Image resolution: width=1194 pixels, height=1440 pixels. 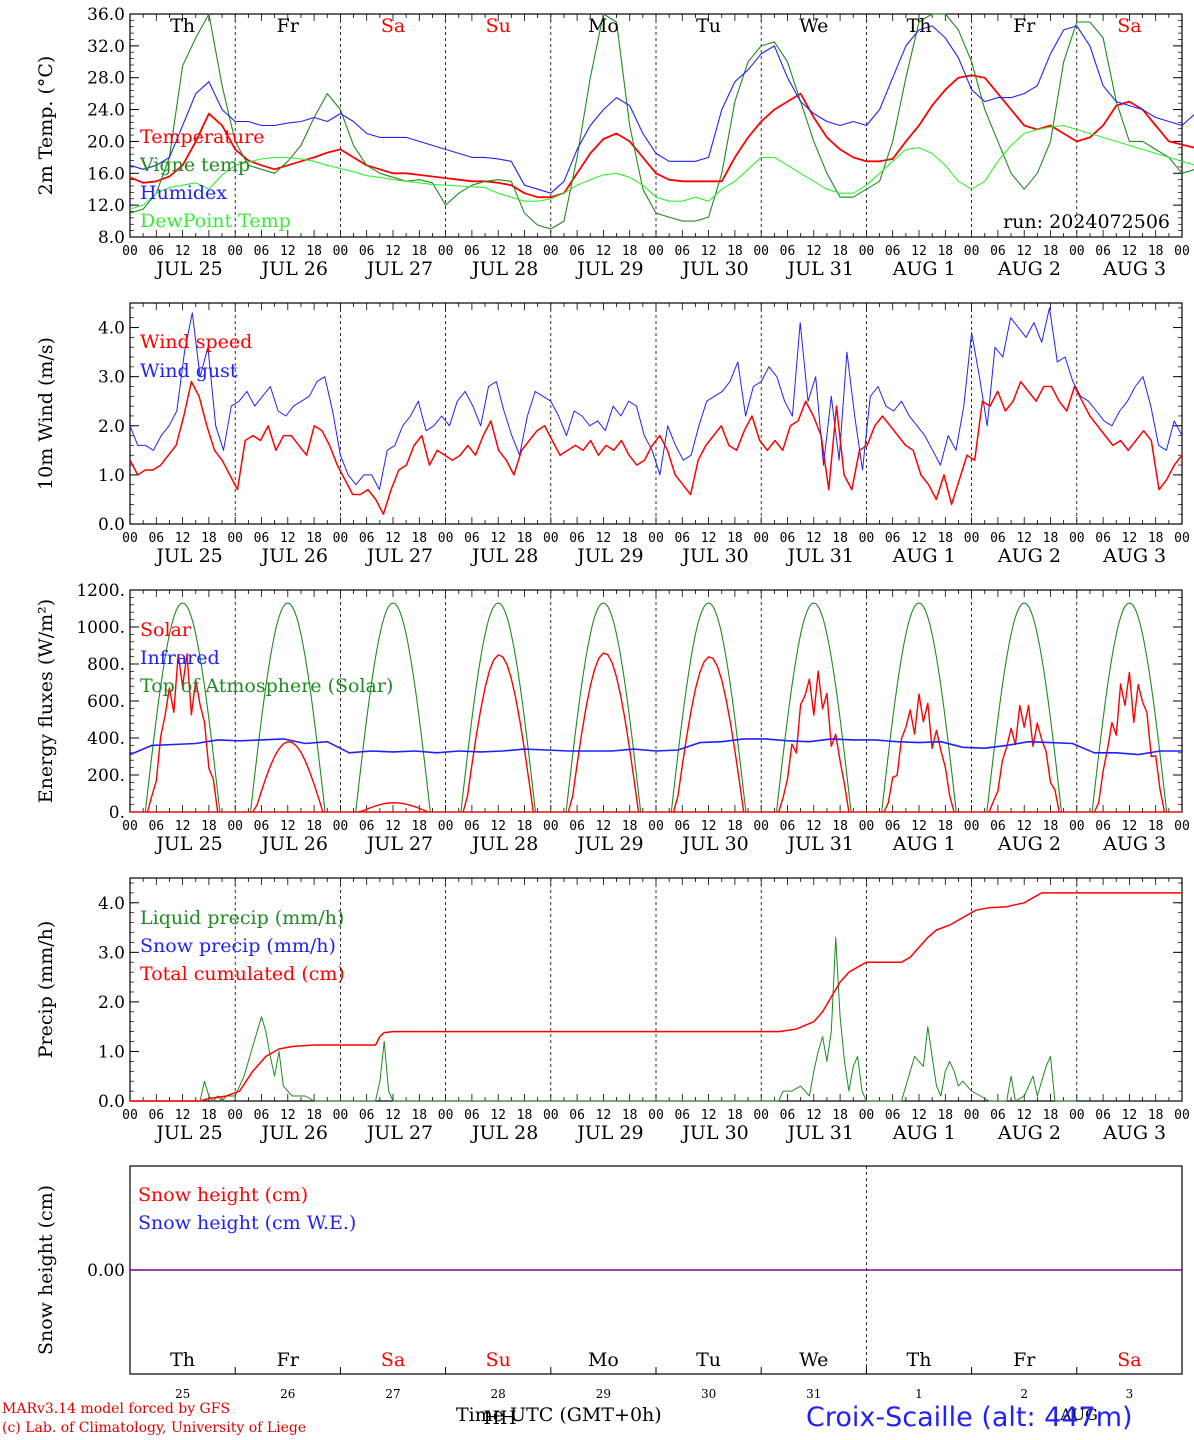 I want to click on wind-hour-label: 06, so click(x=1103, y=538).